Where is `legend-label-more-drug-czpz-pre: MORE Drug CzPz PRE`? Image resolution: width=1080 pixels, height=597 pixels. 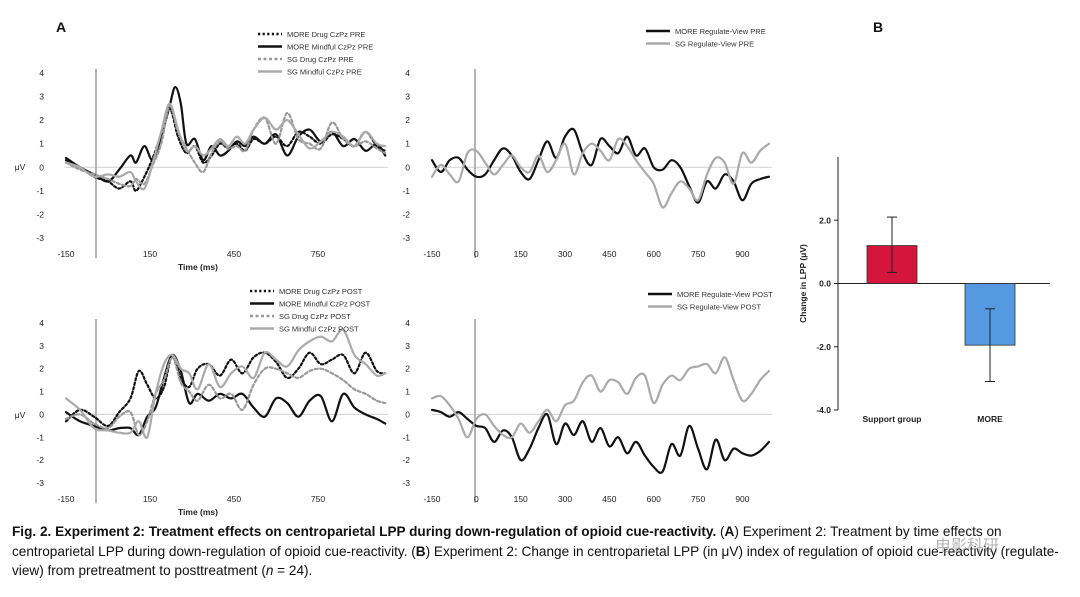
legend-label-more-drug-czpz-pre: MORE Drug CzPz PRE is located at coordinates (326, 34).